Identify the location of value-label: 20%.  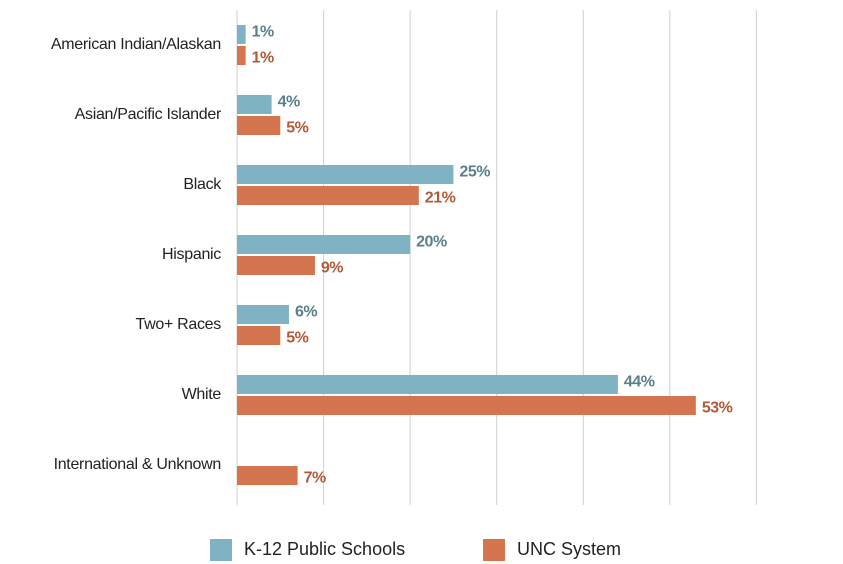
(431, 242).